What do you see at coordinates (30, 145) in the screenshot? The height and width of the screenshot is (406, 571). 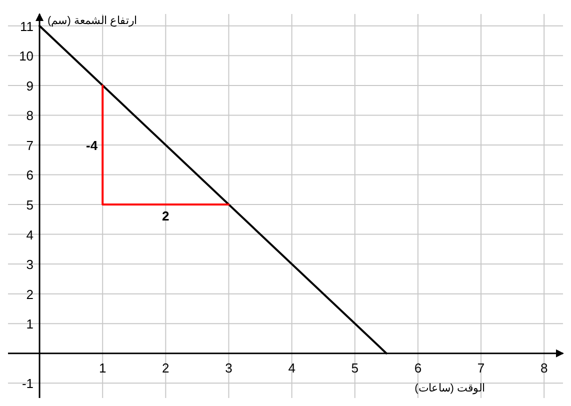 I see `y-tick-label: 7` at bounding box center [30, 145].